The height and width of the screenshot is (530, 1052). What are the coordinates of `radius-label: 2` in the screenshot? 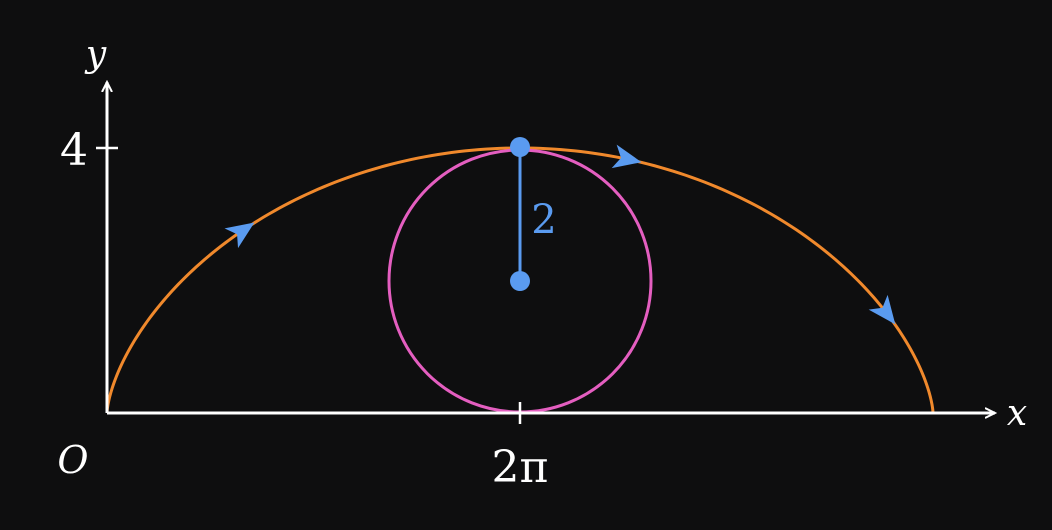 It's located at (543, 220).